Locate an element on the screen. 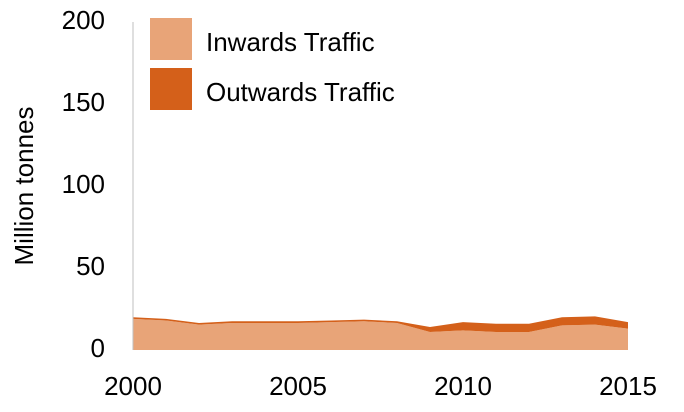 The height and width of the screenshot is (412, 684). x-tick-label: 2000 is located at coordinates (133, 386).